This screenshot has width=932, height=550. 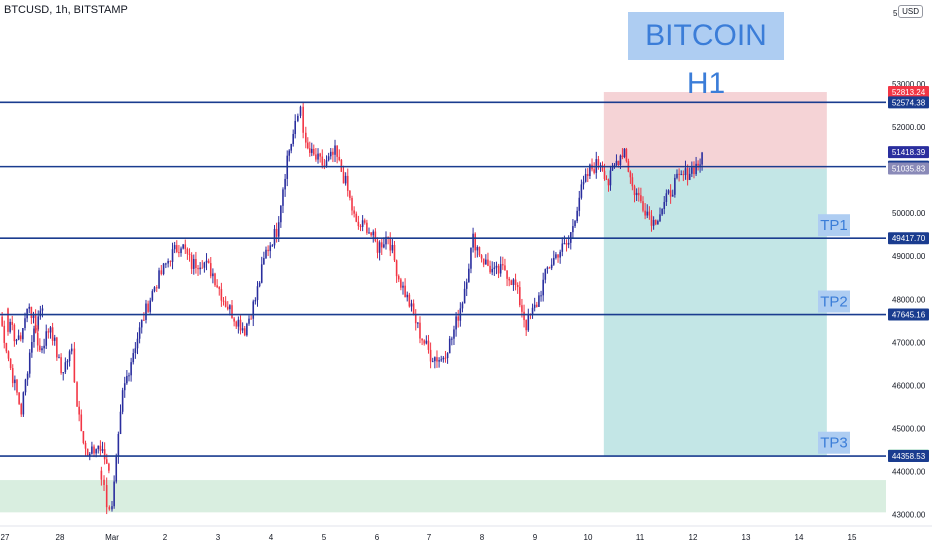 I want to click on price-tag-label: 47645.16, so click(x=909, y=315).